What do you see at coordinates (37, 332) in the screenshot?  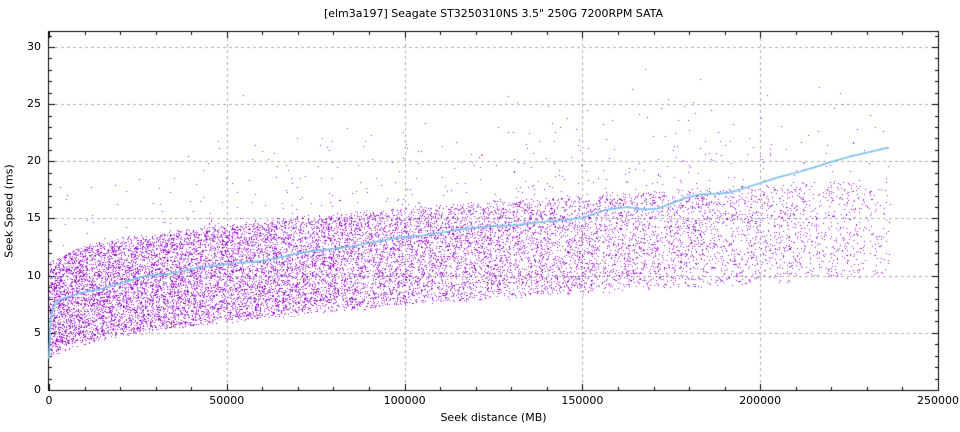 I see `y-tick-label-5: 5` at bounding box center [37, 332].